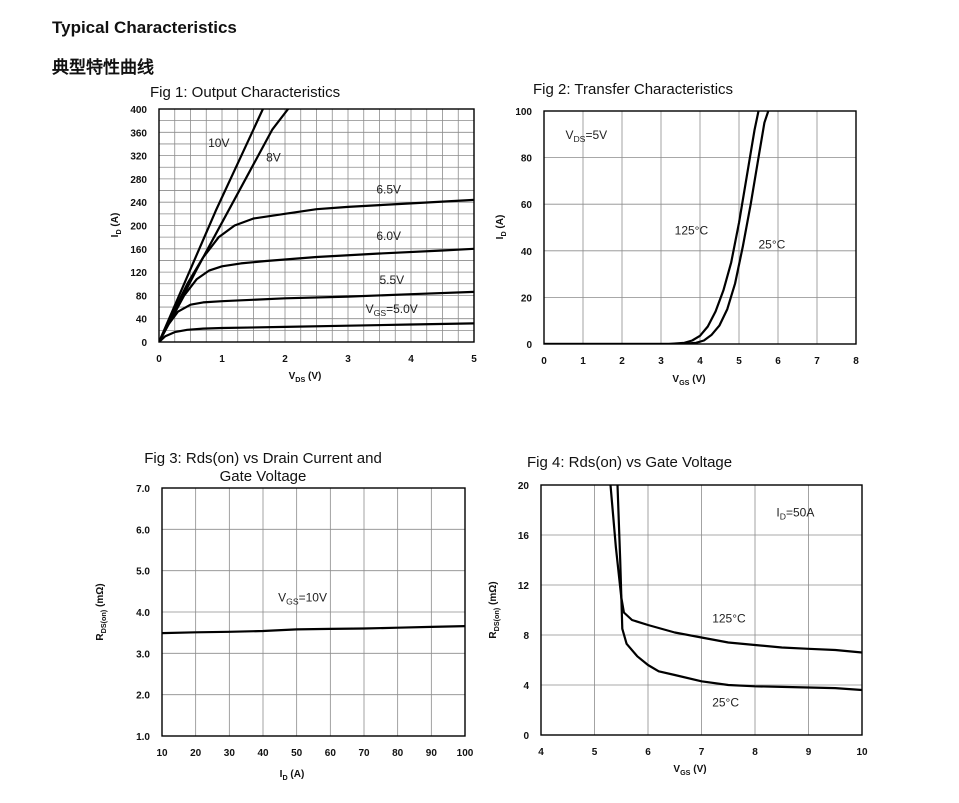 This screenshot has height=803, width=959. I want to click on series-line-vgs-5-0v, so click(316, 332).